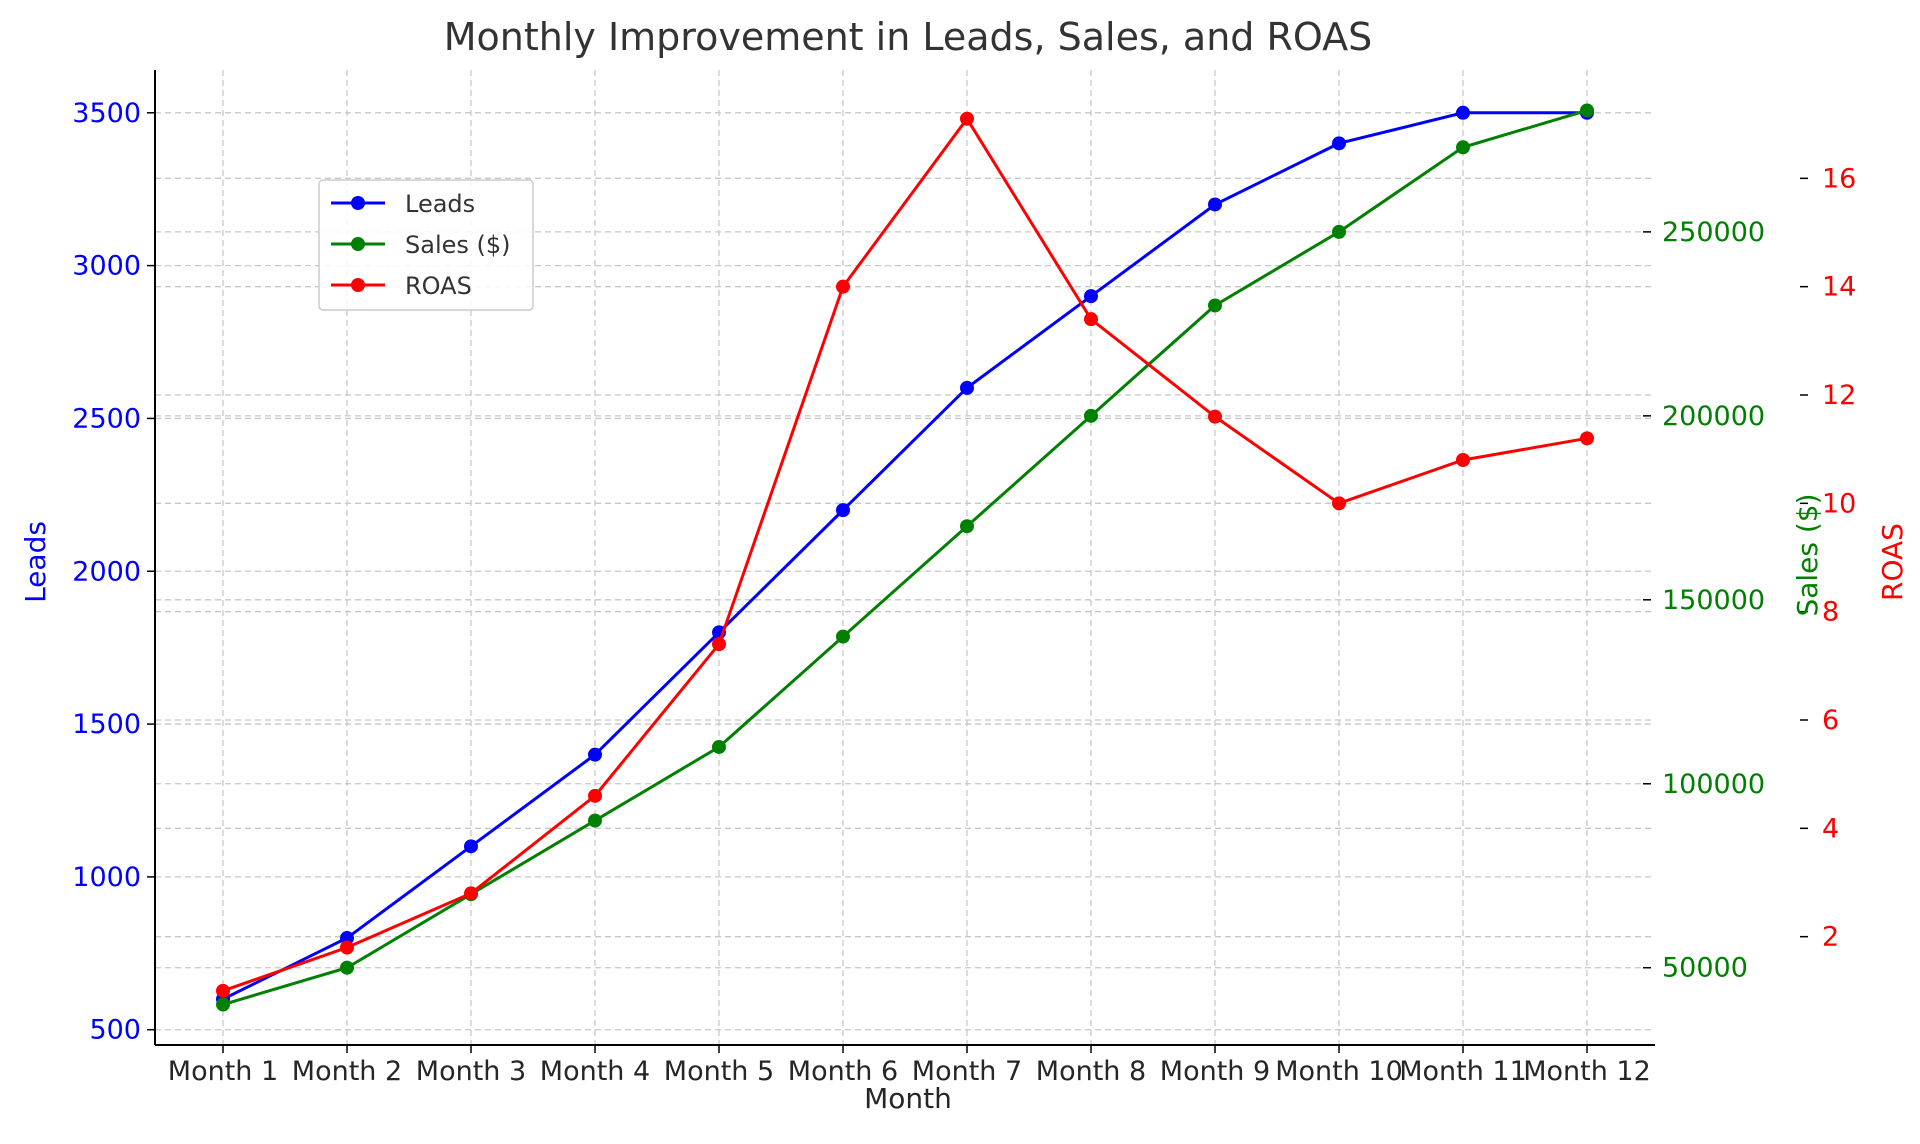  What do you see at coordinates (106, 266) in the screenshot?
I see `leads-tick-label: 3000` at bounding box center [106, 266].